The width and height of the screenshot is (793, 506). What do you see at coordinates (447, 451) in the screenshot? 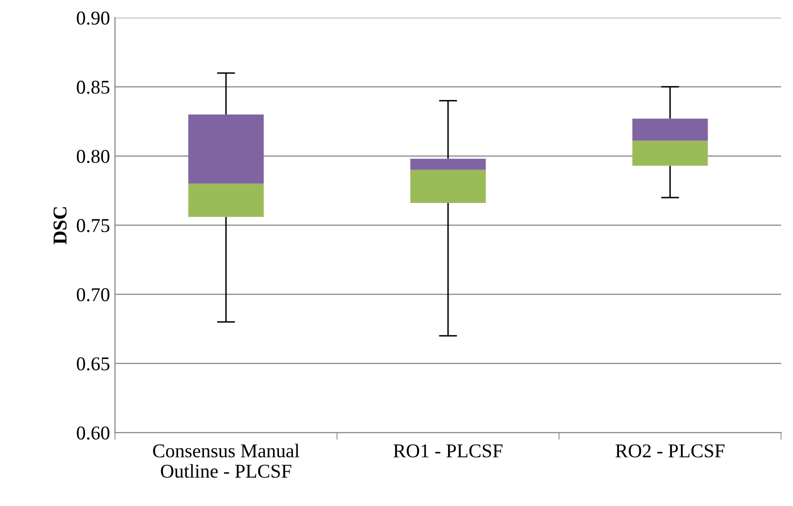
I see `x-tick-label: RO1 - PLCSF` at bounding box center [447, 451].